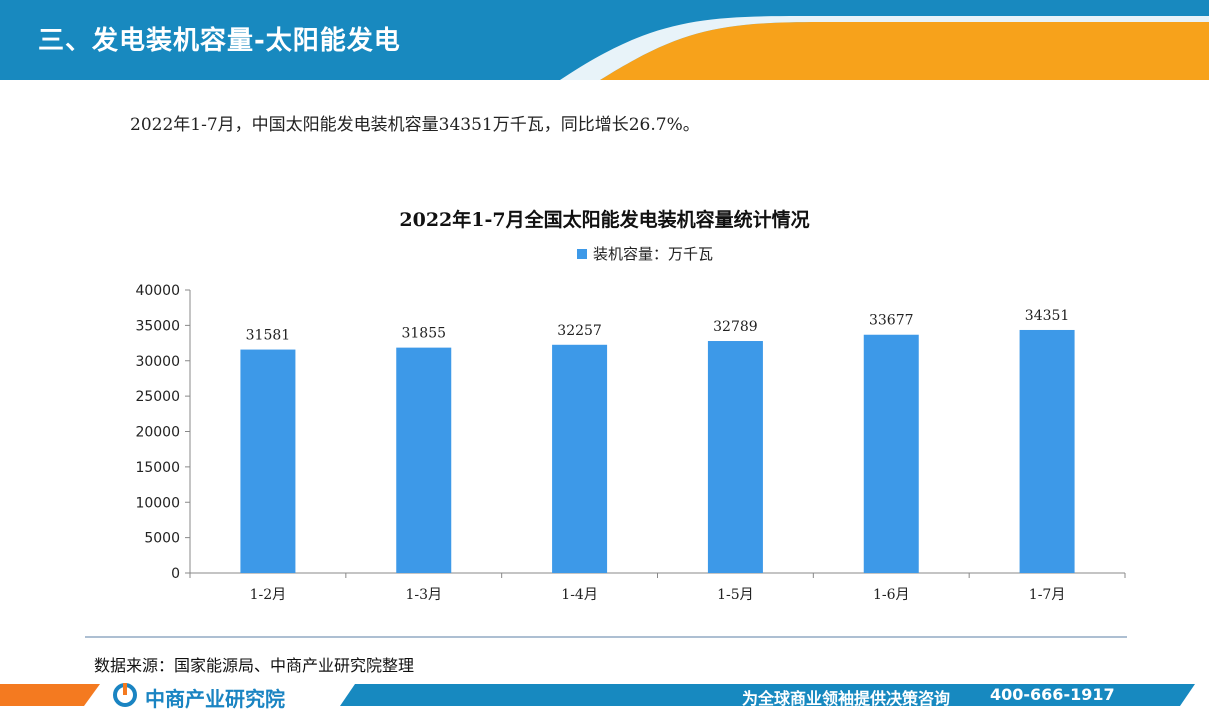 Image resolution: width=1209 pixels, height=718 pixels. What do you see at coordinates (50, 695) in the screenshot?
I see `footer-orange-shape` at bounding box center [50, 695].